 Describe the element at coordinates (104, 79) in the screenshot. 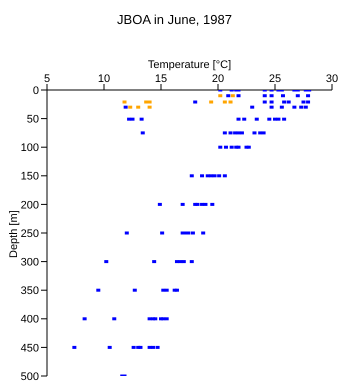

I see `x-tick-label: 10` at that location.